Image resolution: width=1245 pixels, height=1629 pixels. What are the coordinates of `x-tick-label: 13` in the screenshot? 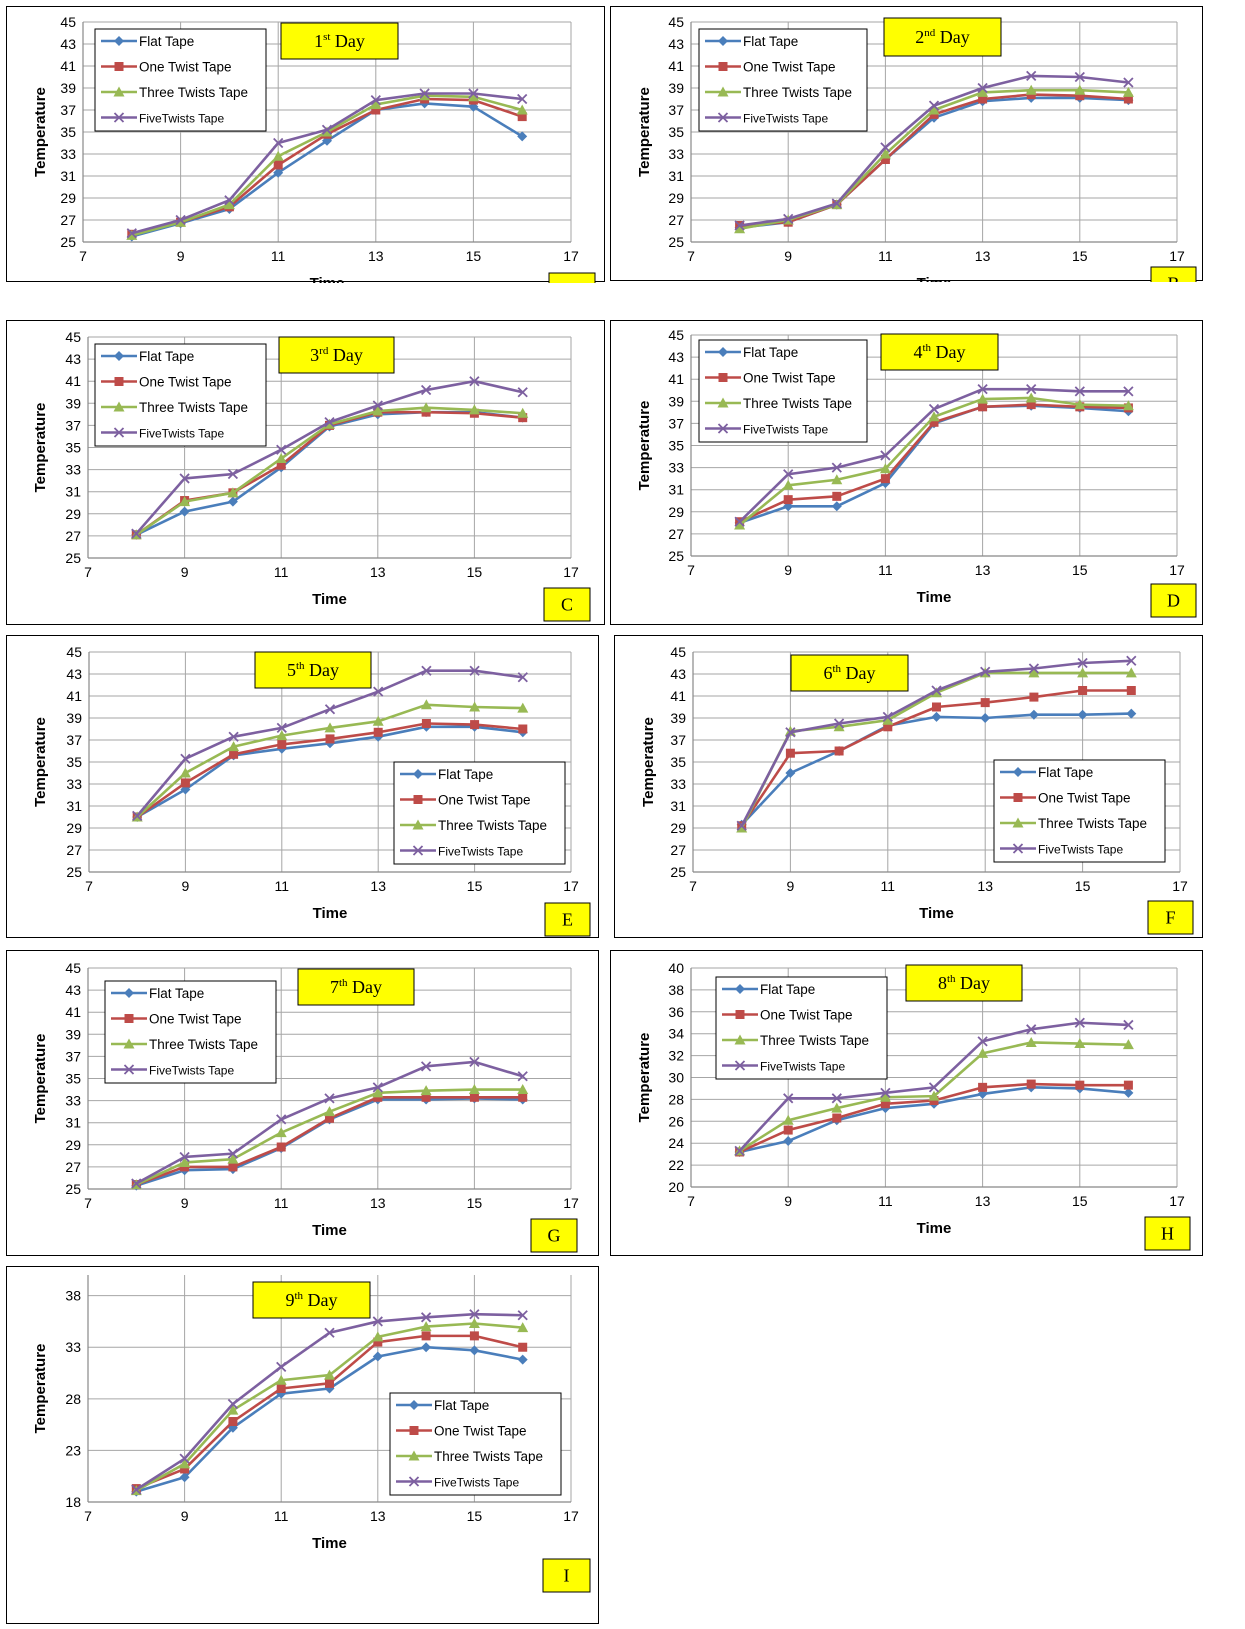 It's located at (983, 570).